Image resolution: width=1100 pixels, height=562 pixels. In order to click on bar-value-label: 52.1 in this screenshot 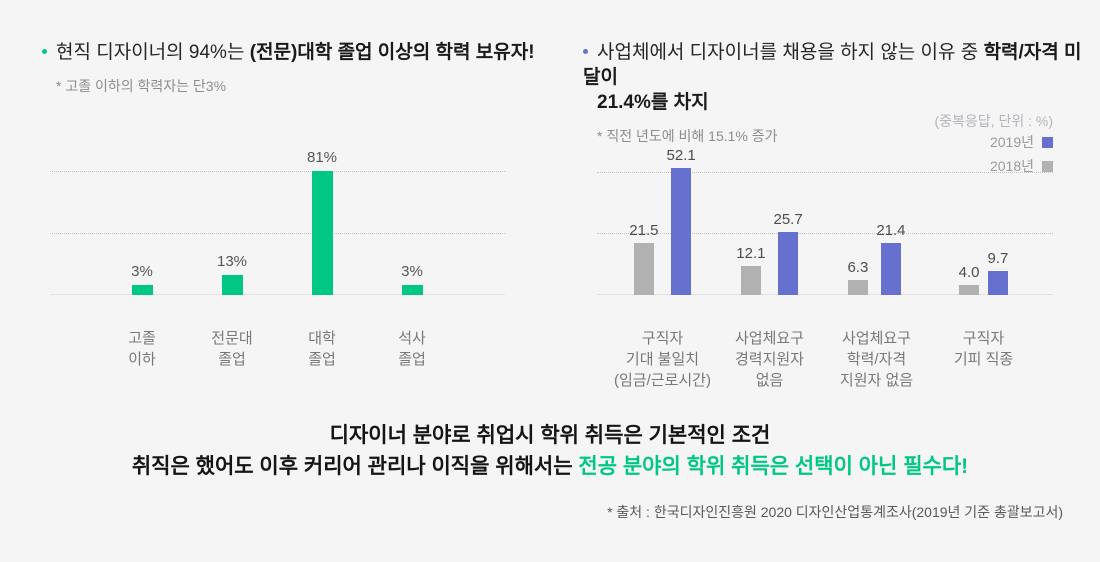, I will do `click(681, 155)`.